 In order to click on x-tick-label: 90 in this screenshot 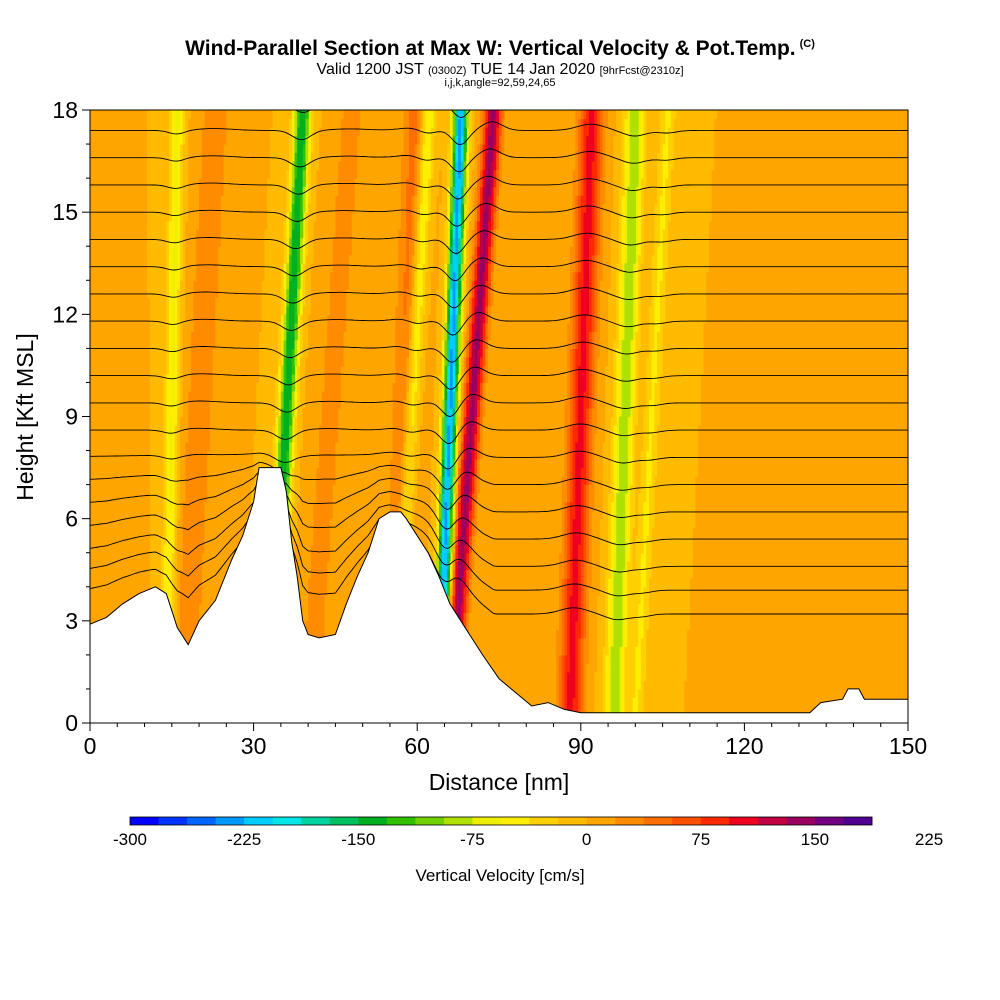, I will do `click(581, 746)`.